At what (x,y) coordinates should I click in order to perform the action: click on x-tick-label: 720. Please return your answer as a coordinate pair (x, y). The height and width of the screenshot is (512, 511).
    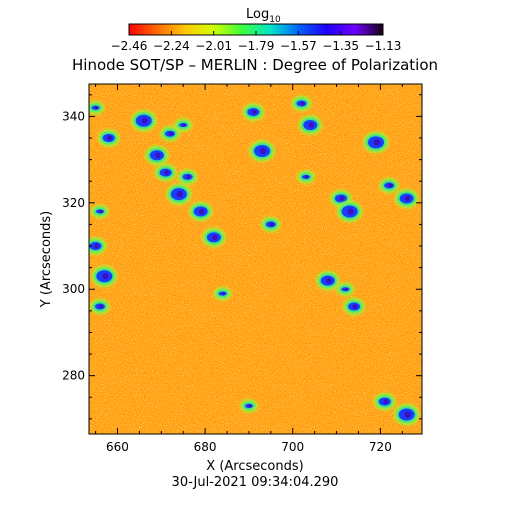
    Looking at the image, I should click on (380, 447).